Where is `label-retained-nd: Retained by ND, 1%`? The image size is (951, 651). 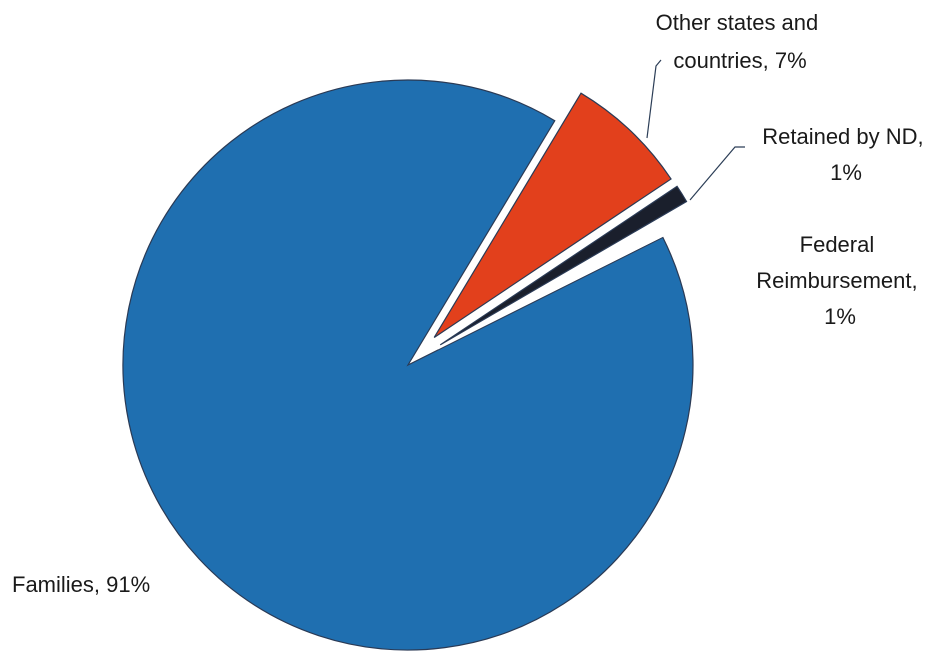 label-retained-nd: Retained by ND, 1% is located at coordinates (846, 154).